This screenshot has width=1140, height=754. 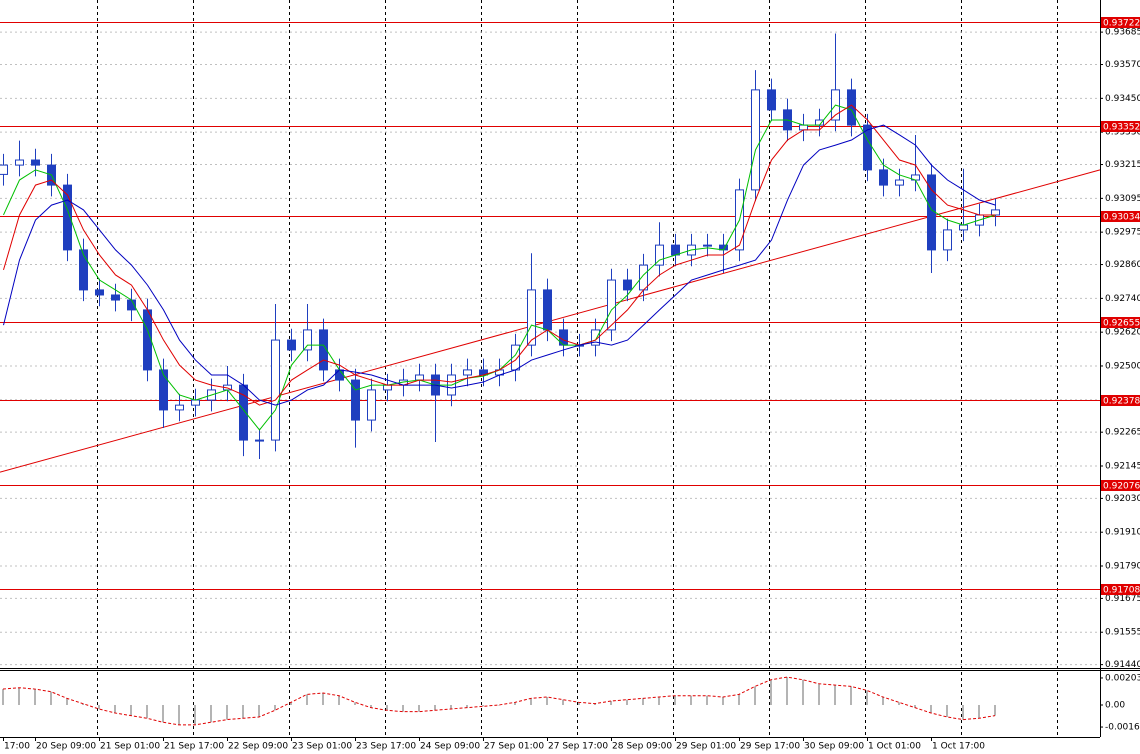 What do you see at coordinates (1121, 487) in the screenshot?
I see `price-level-label: 0.92076` at bounding box center [1121, 487].